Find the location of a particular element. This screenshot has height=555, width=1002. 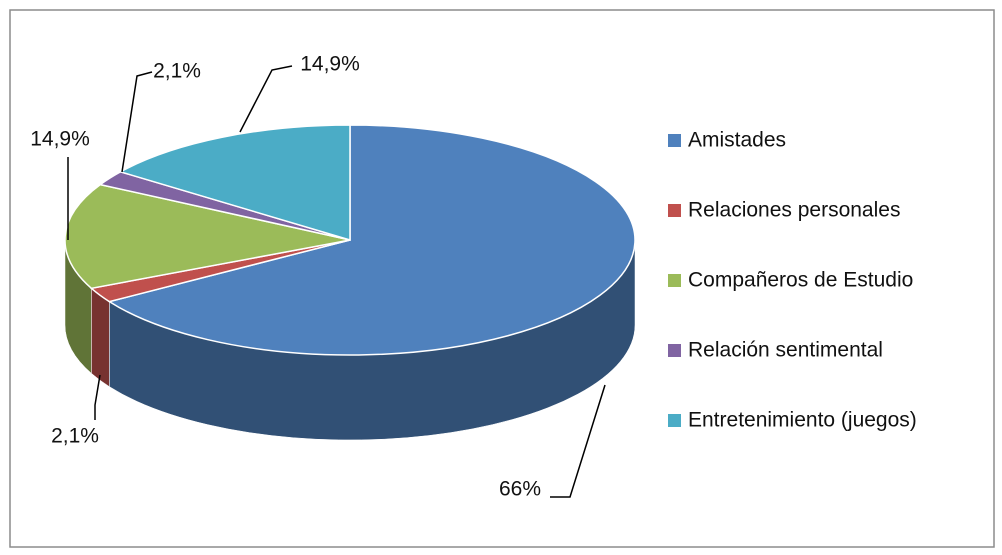

legend-label: Amistades is located at coordinates (737, 140).